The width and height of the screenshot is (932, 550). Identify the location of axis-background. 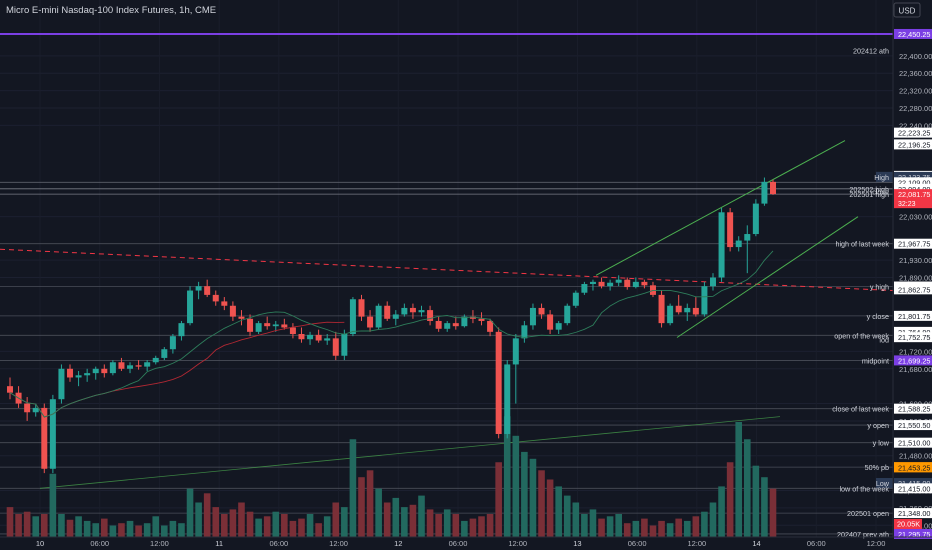
(912, 275).